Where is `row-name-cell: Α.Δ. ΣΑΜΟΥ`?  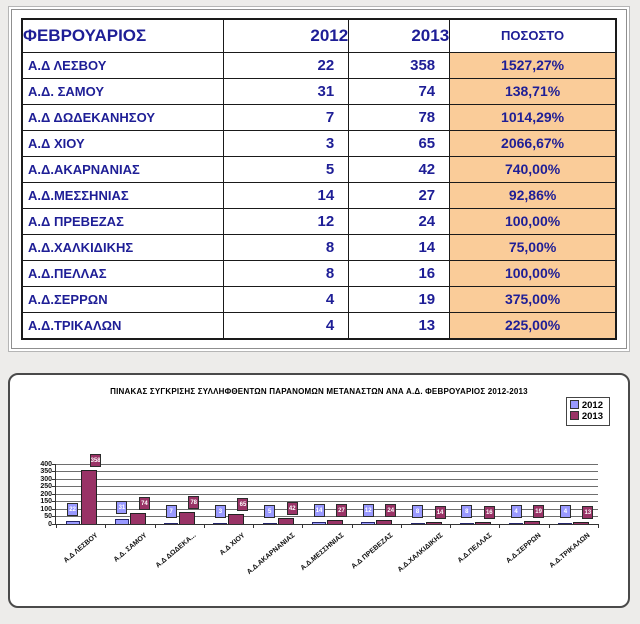 row-name-cell: Α.Δ. ΣΑΜΟΥ is located at coordinates (123, 91).